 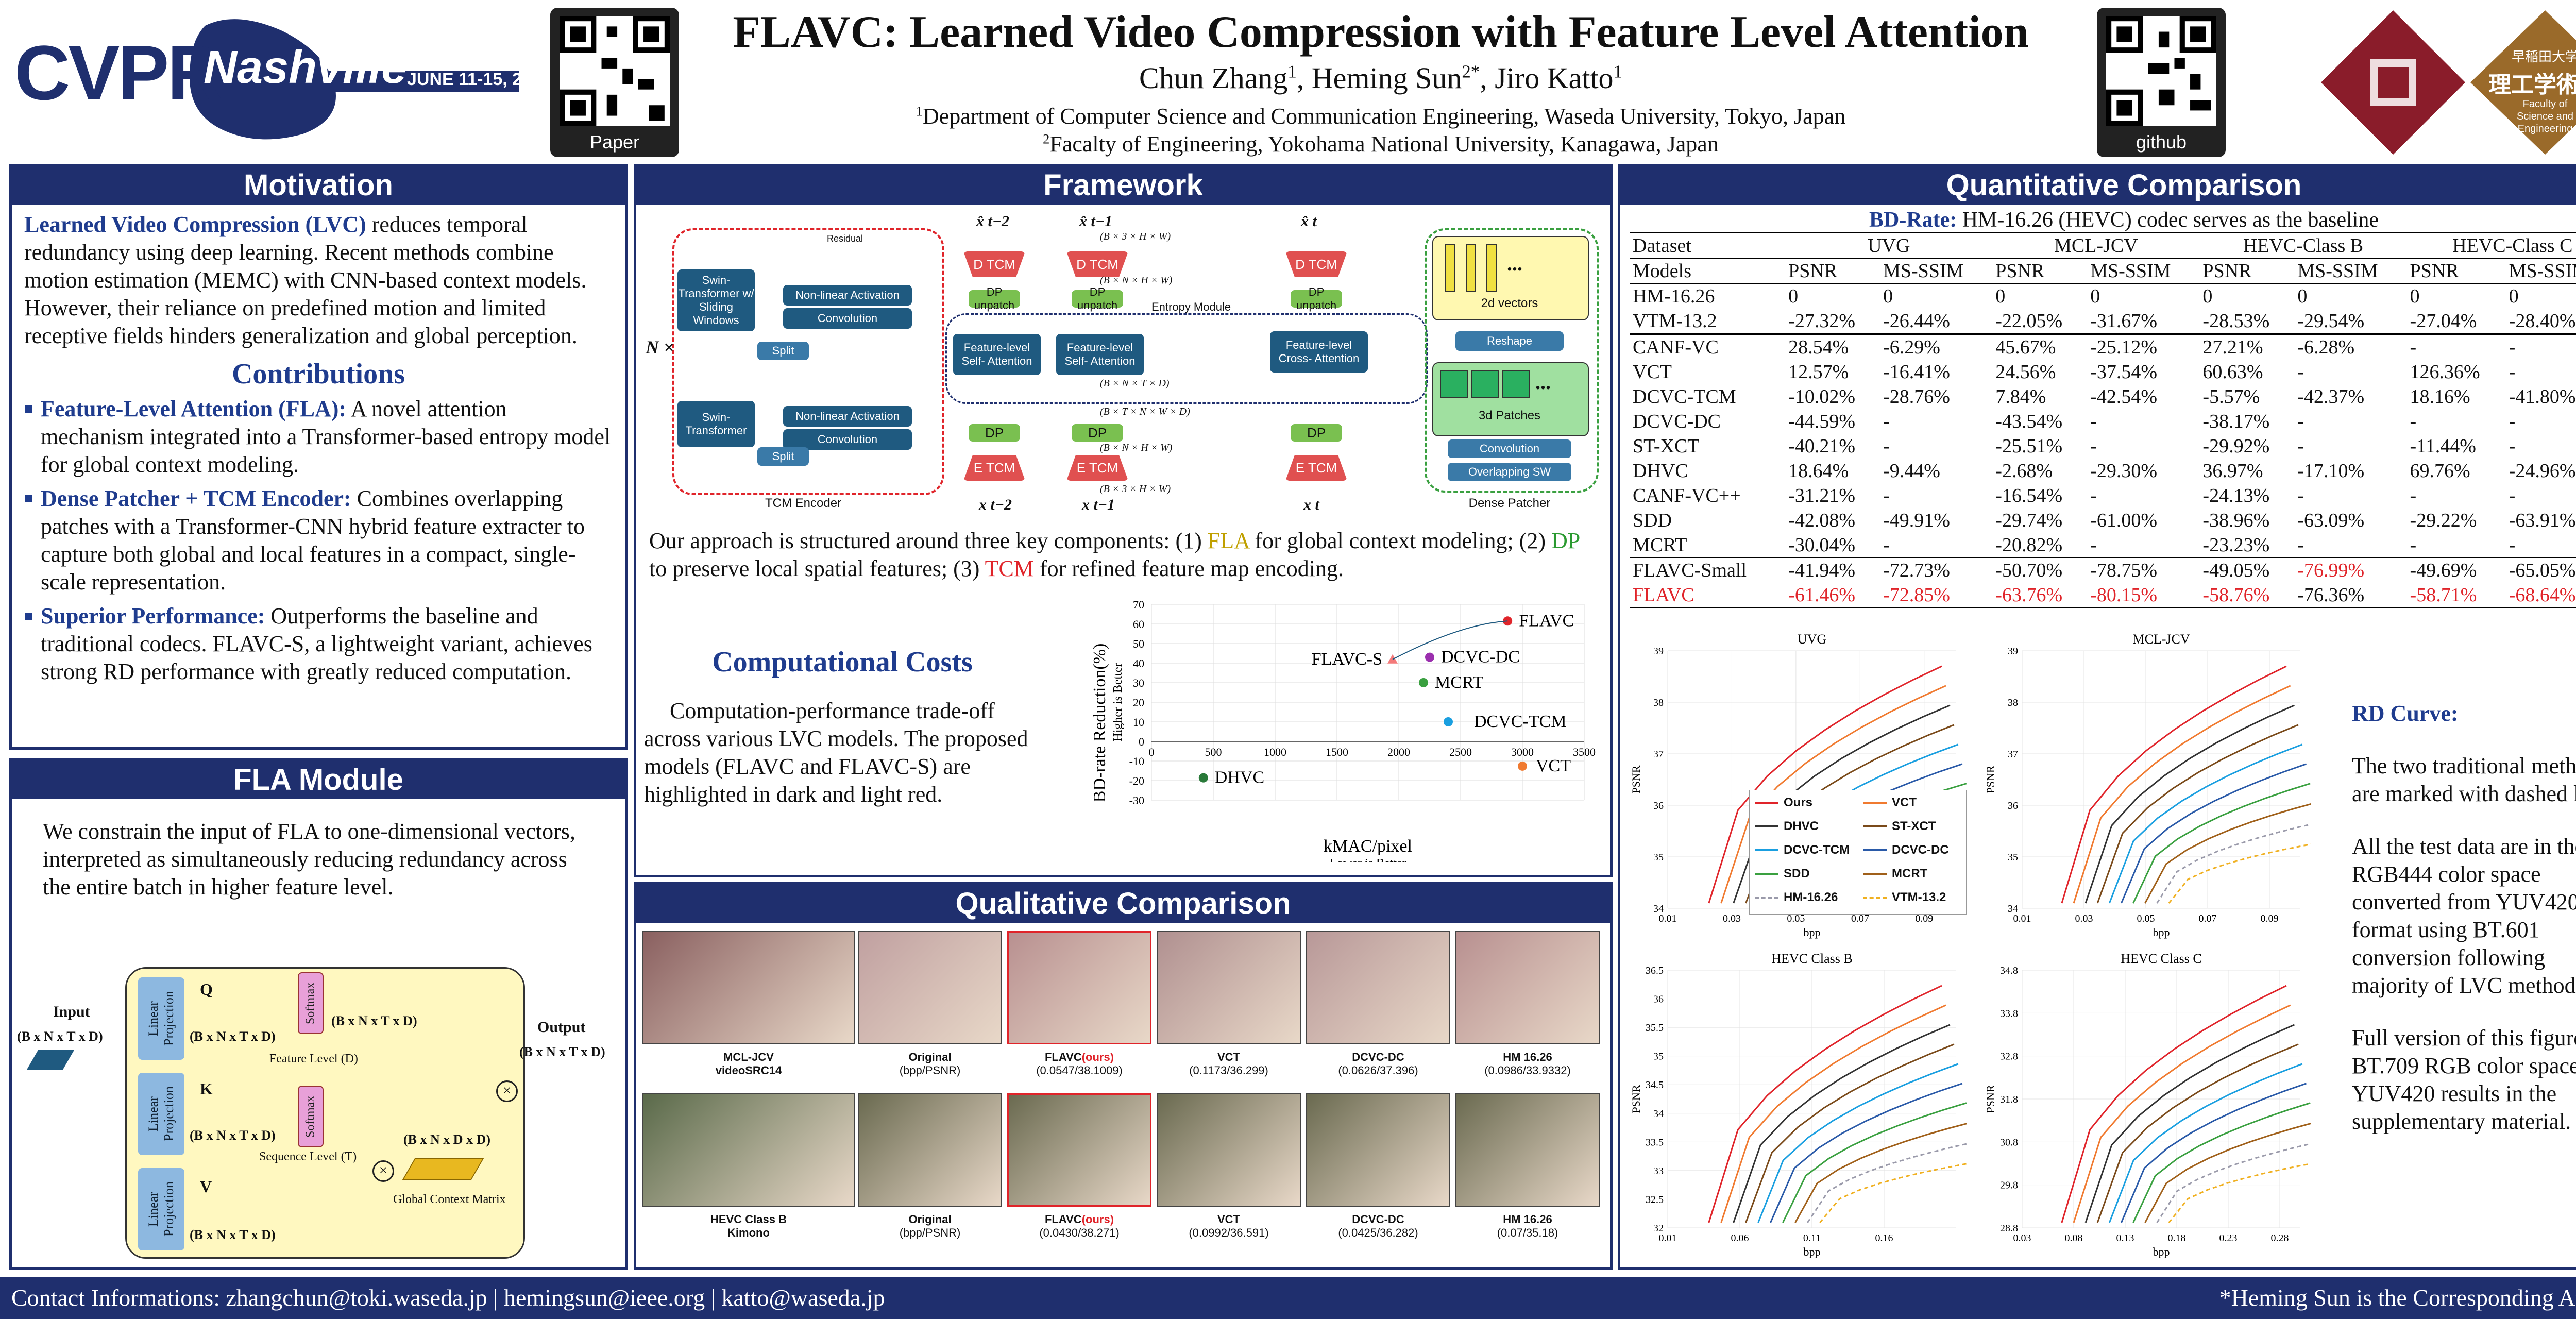 What do you see at coordinates (1916, 595) in the screenshot?
I see `table-cell: -72.85%` at bounding box center [1916, 595].